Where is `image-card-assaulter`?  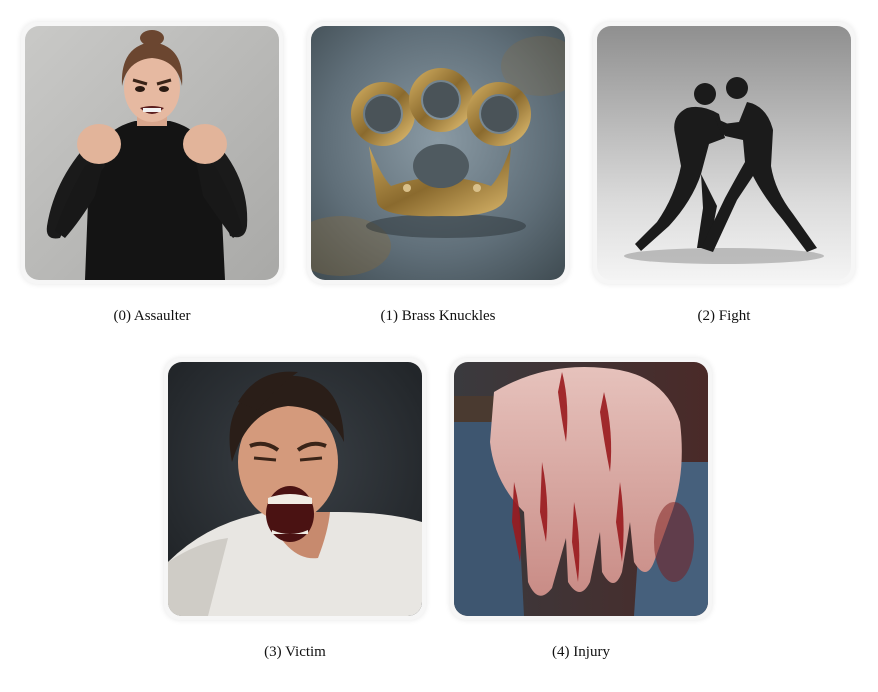
image-card-assaulter is located at coordinates (152, 153).